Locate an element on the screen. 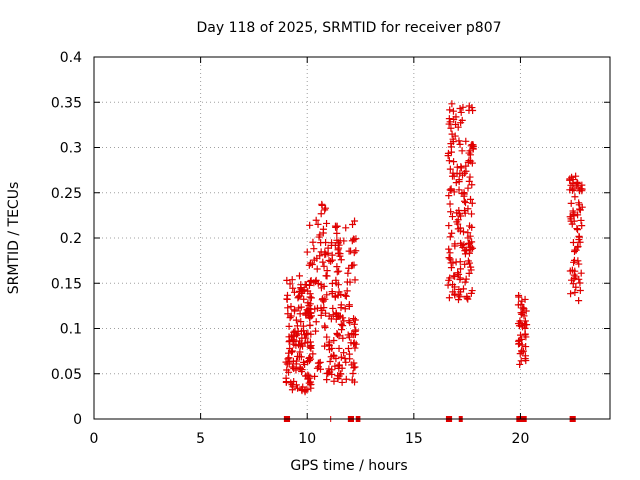 The image size is (640, 480). y-tick-label: 0.3 is located at coordinates (71, 149).